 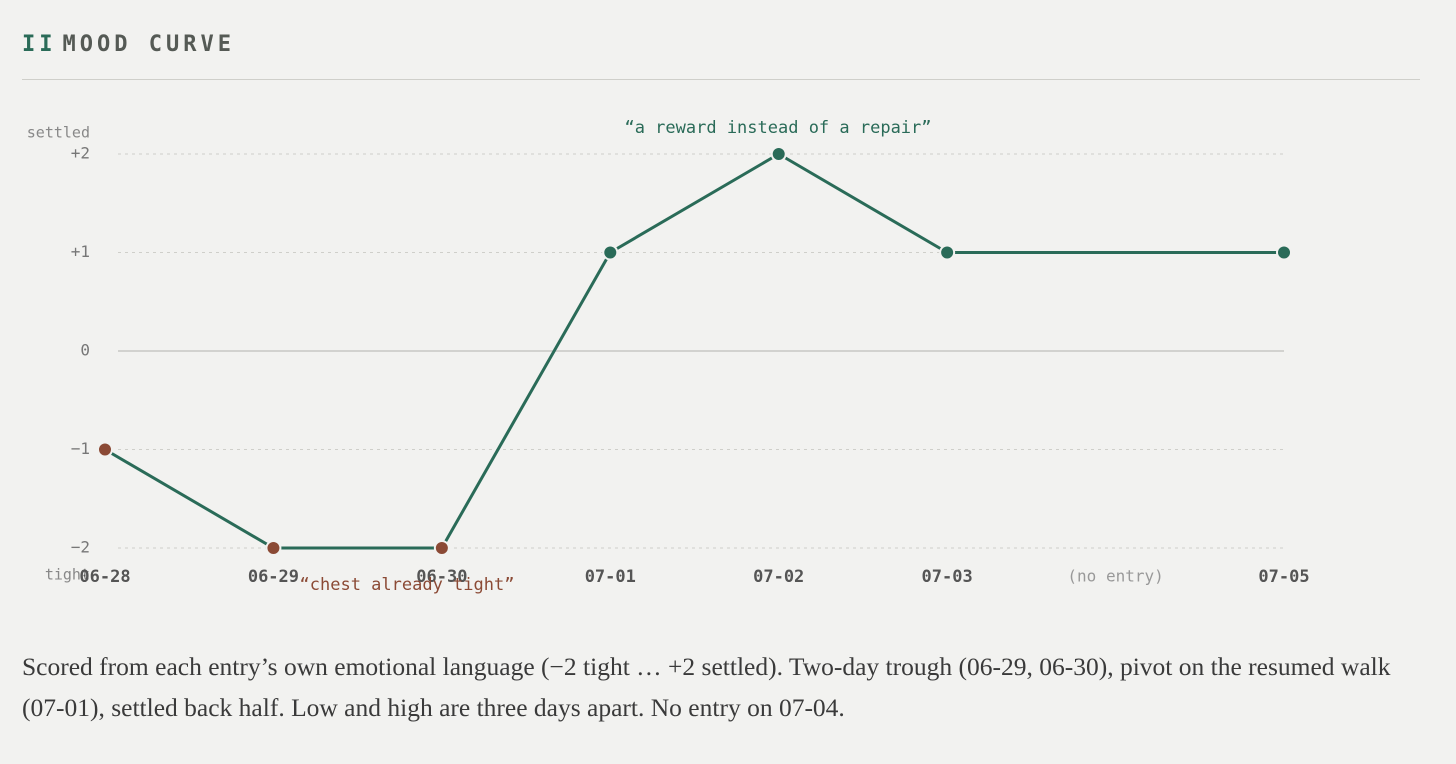 I want to click on x-tick-label: 07-02, so click(x=778, y=577).